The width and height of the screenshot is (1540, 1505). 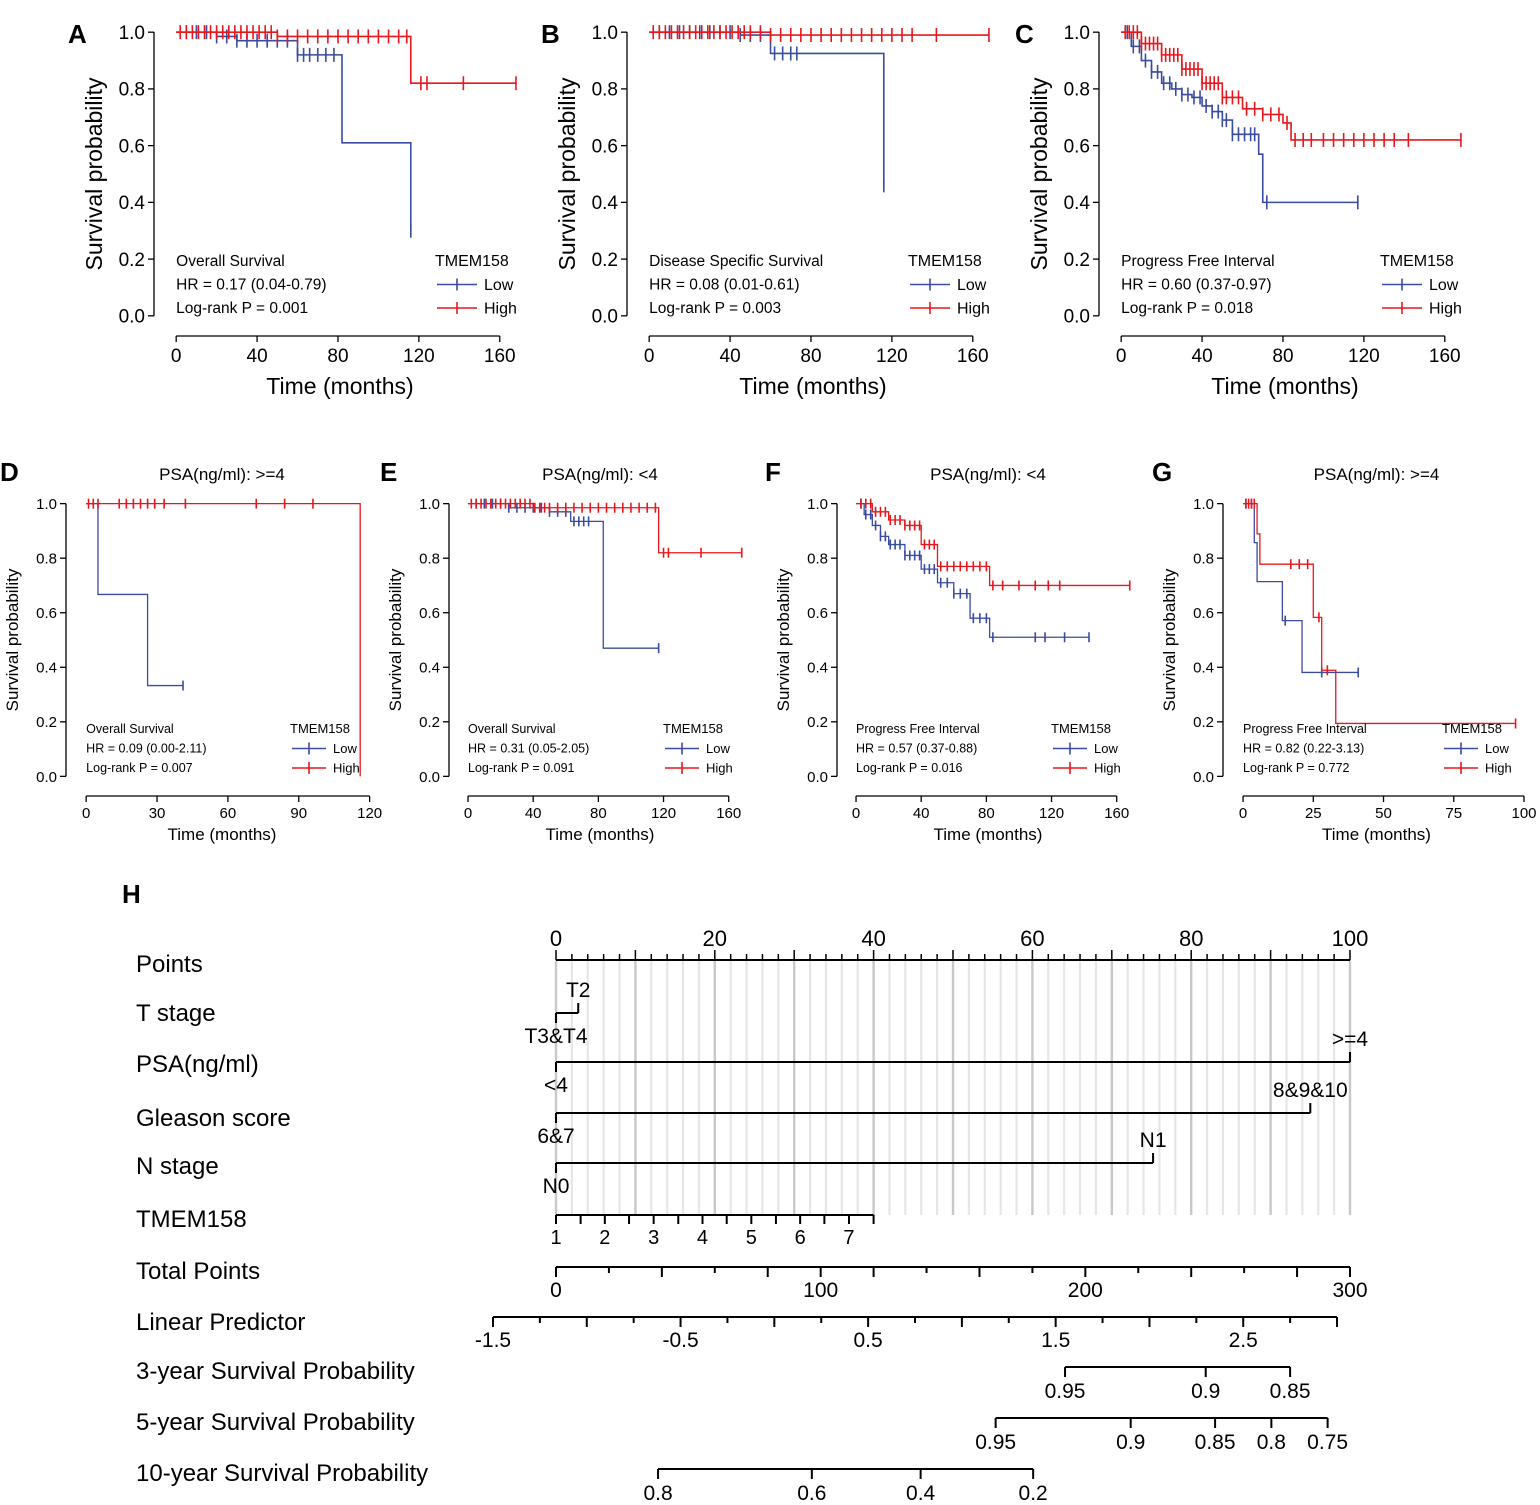 I want to click on nomo-scale-label: 300, so click(x=1349, y=1290).